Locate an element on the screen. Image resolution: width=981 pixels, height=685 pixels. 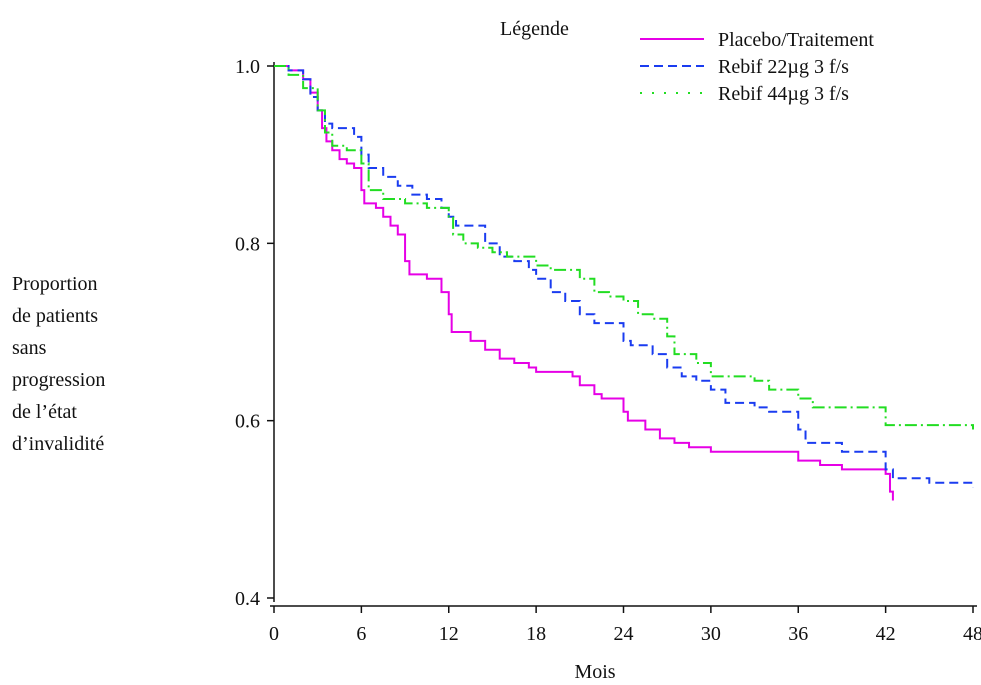
x-axis-label: Mois is located at coordinates (594, 672).